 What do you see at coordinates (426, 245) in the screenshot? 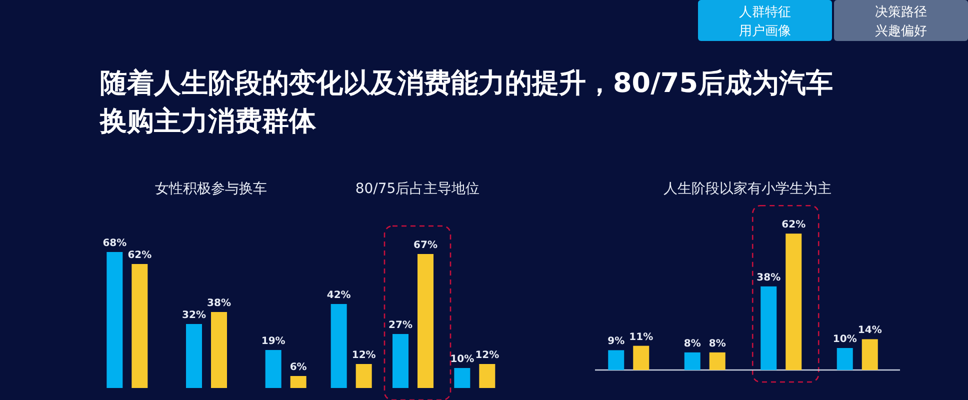
I see `data-label: 67%` at bounding box center [426, 245].